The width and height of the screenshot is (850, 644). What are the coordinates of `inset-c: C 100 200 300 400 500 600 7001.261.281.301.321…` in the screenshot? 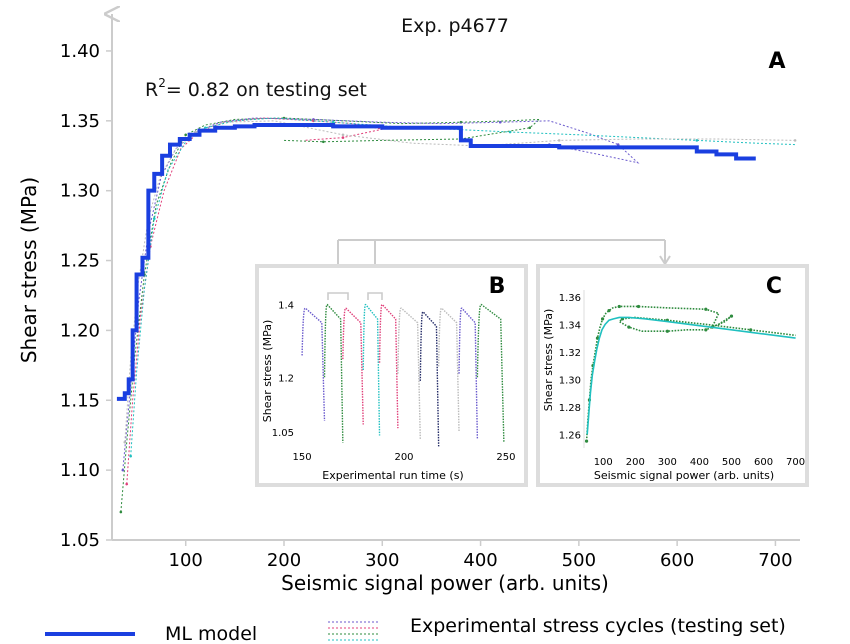 It's located at (672, 375).